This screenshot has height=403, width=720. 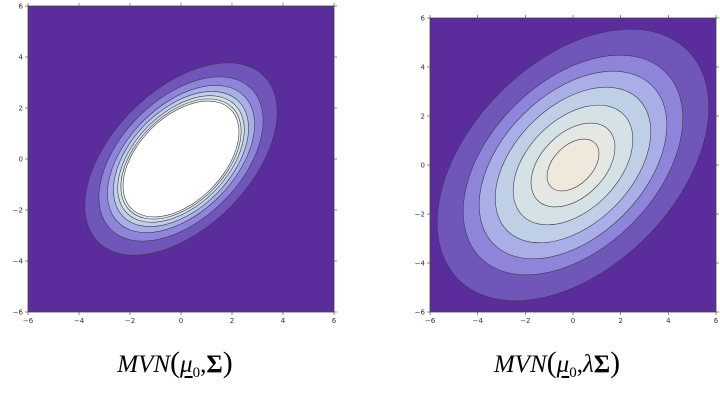 What do you see at coordinates (579, 364) in the screenshot?
I see `caption-right-comma: ,` at bounding box center [579, 364].